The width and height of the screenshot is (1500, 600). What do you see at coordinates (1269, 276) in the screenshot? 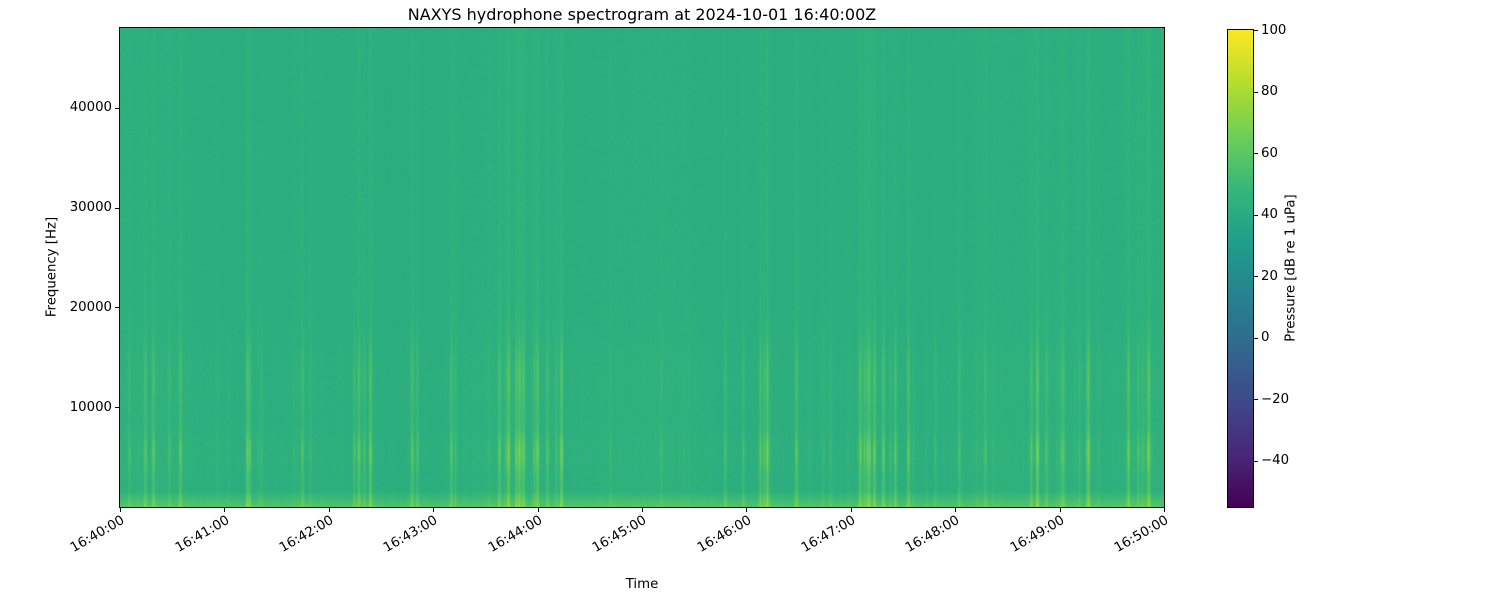
I see `colorbar-tick-label: 20` at bounding box center [1269, 276].